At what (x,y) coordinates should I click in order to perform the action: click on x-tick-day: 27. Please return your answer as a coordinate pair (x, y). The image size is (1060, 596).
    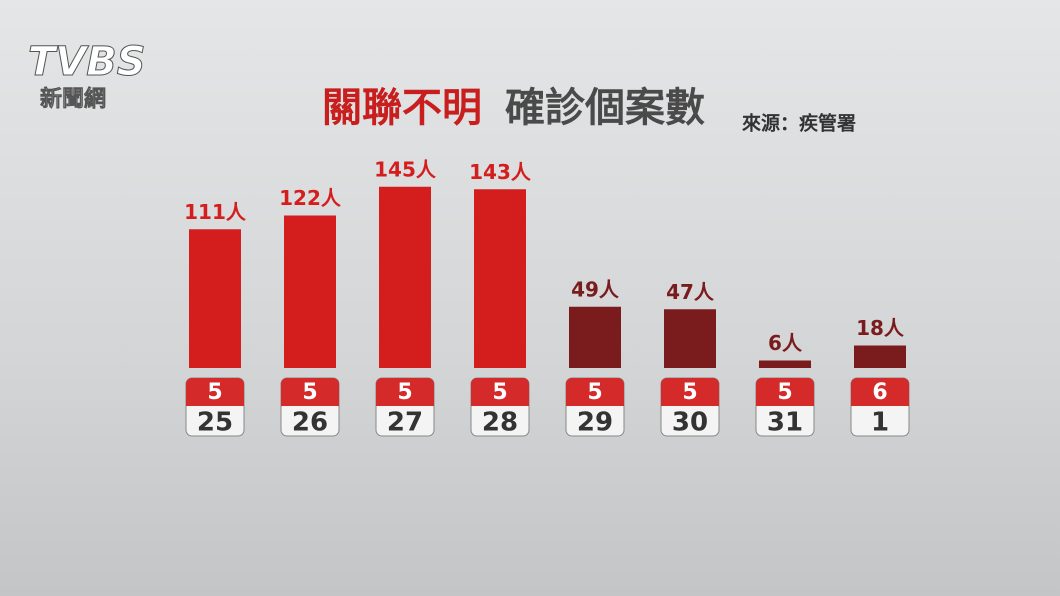
    Looking at the image, I should click on (405, 423).